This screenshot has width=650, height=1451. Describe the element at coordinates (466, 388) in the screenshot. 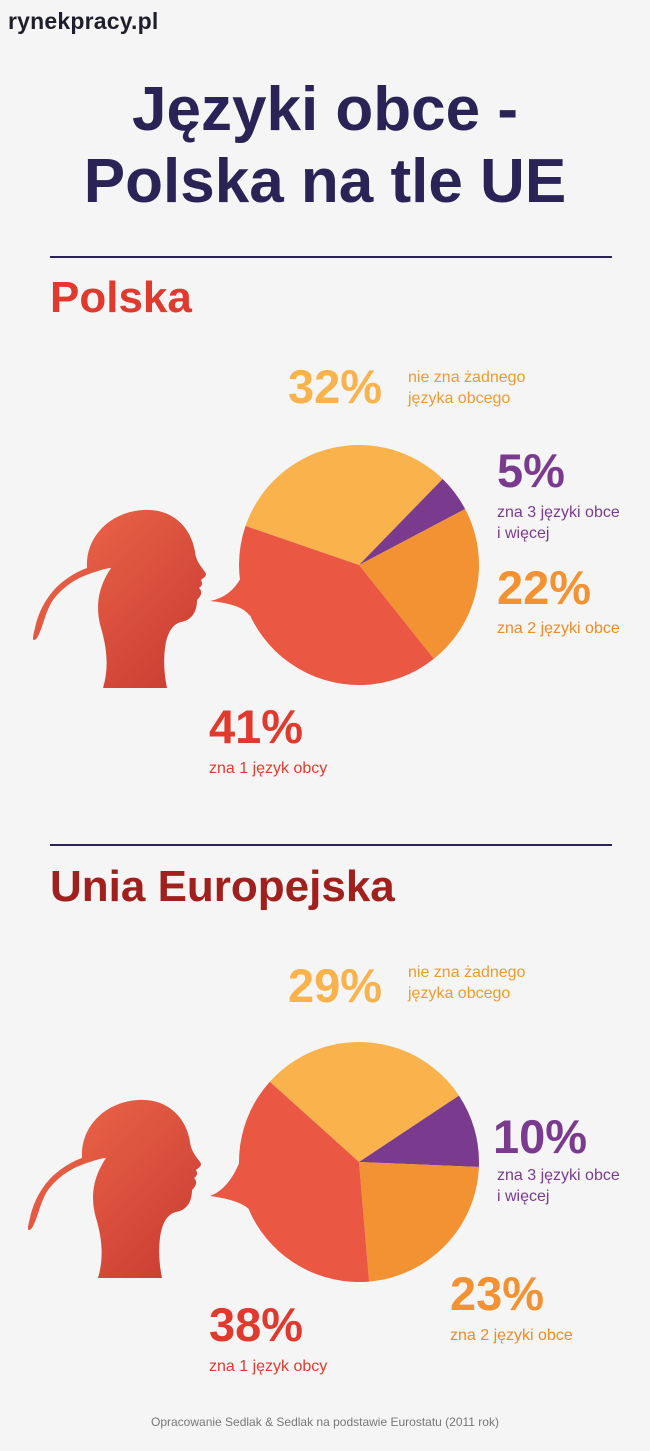

I see `label-desc-none-polska: nie zna żadnego języka obcego` at that location.